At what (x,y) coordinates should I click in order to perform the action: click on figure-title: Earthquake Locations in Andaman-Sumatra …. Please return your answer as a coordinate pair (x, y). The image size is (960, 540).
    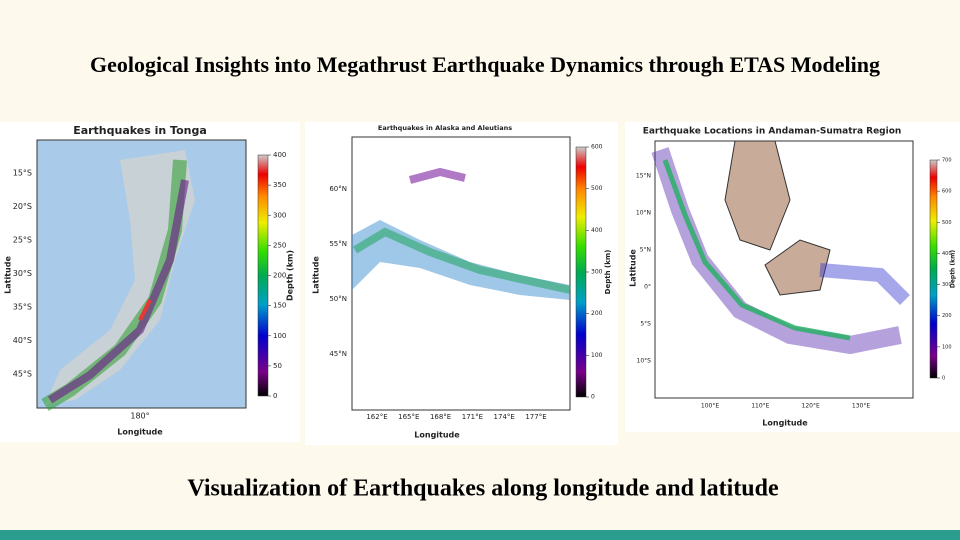
    Looking at the image, I should click on (772, 132).